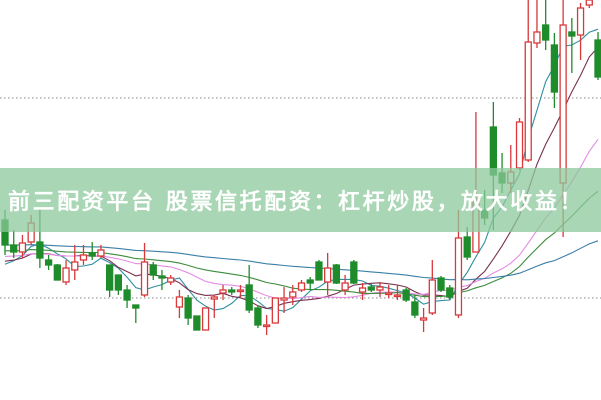 Image resolution: width=601 pixels, height=400 pixels. Describe the element at coordinates (296, 202) in the screenshot. I see `banner-text: 前三配资平台 股票信托配资：杠杆炒股，放大收益！` at that location.